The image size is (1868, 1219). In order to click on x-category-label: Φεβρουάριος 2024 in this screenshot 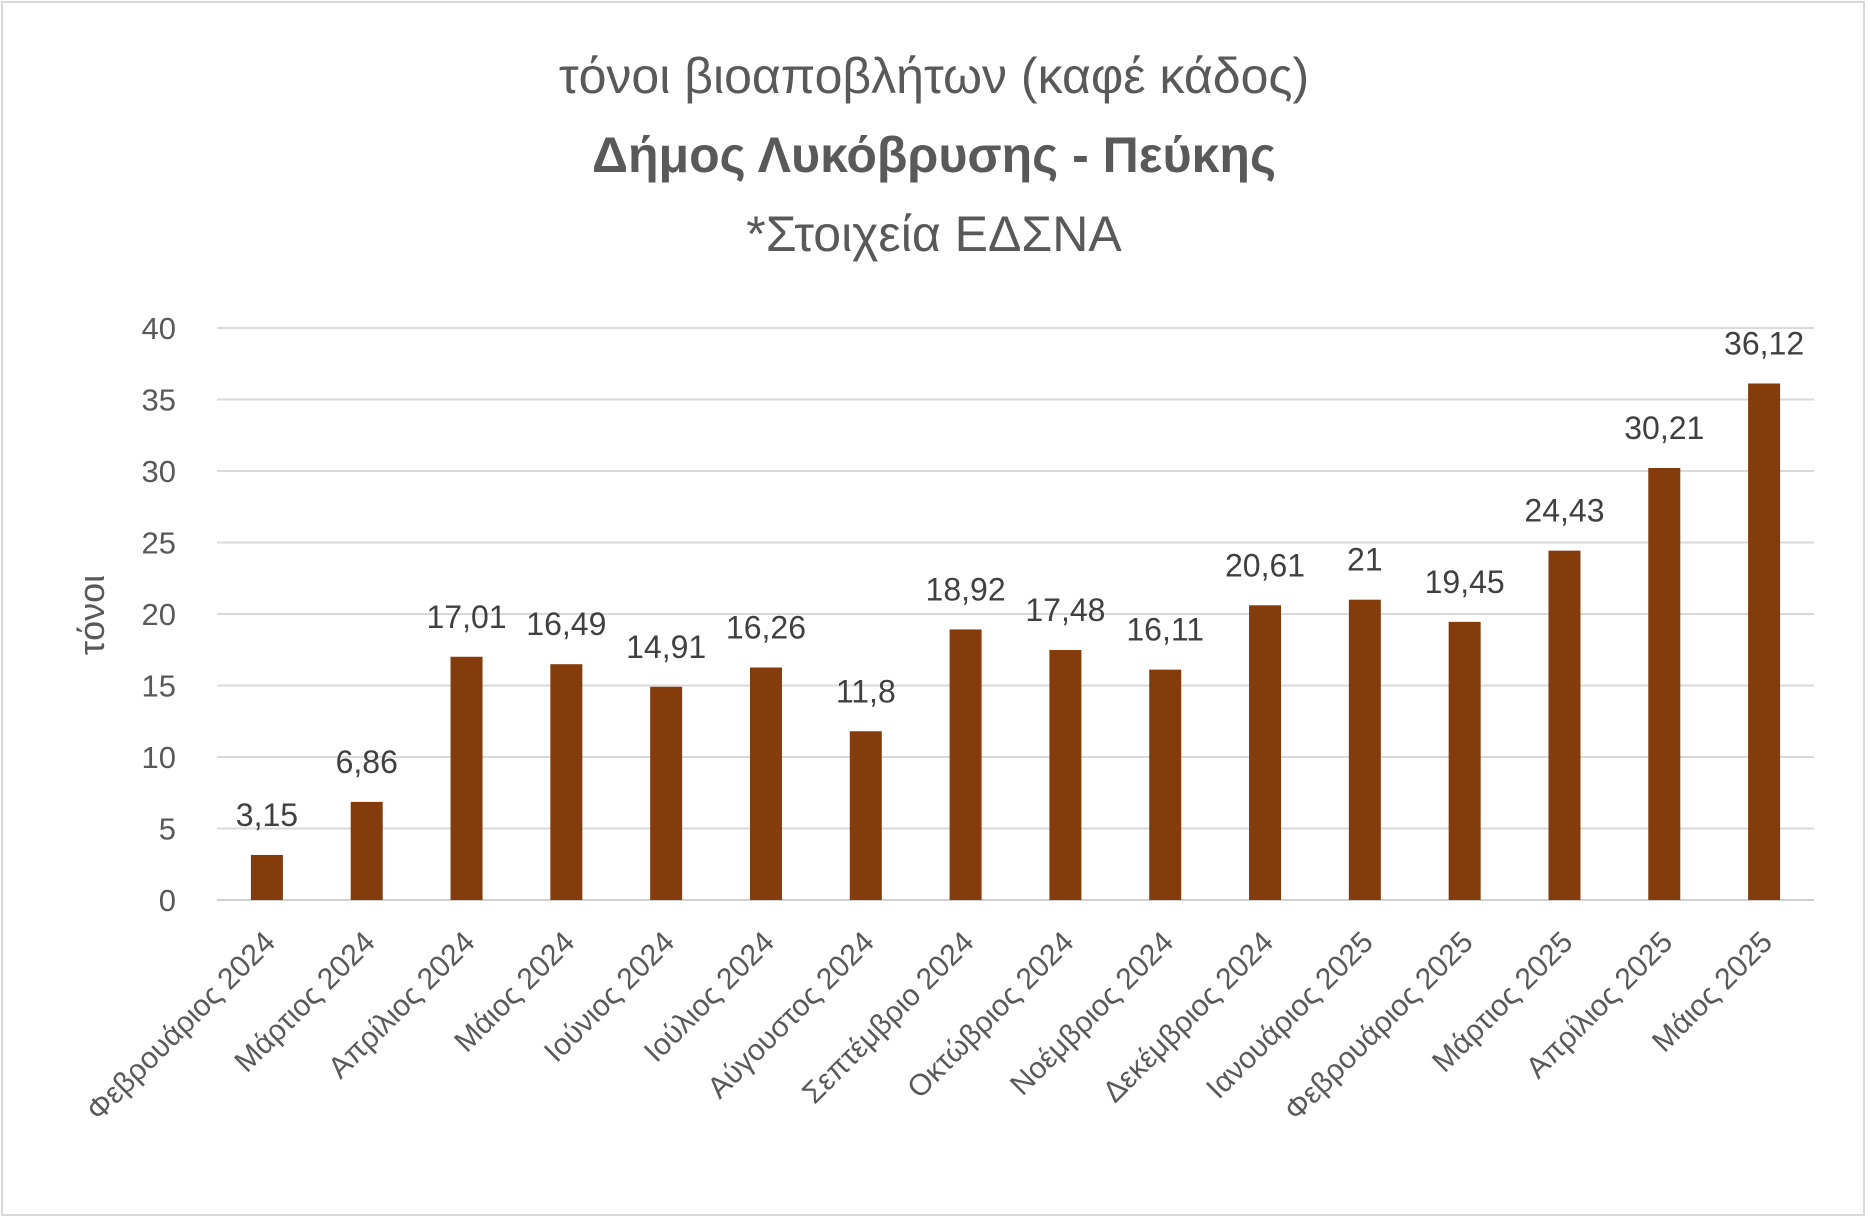, I will do `click(181, 1027)`.